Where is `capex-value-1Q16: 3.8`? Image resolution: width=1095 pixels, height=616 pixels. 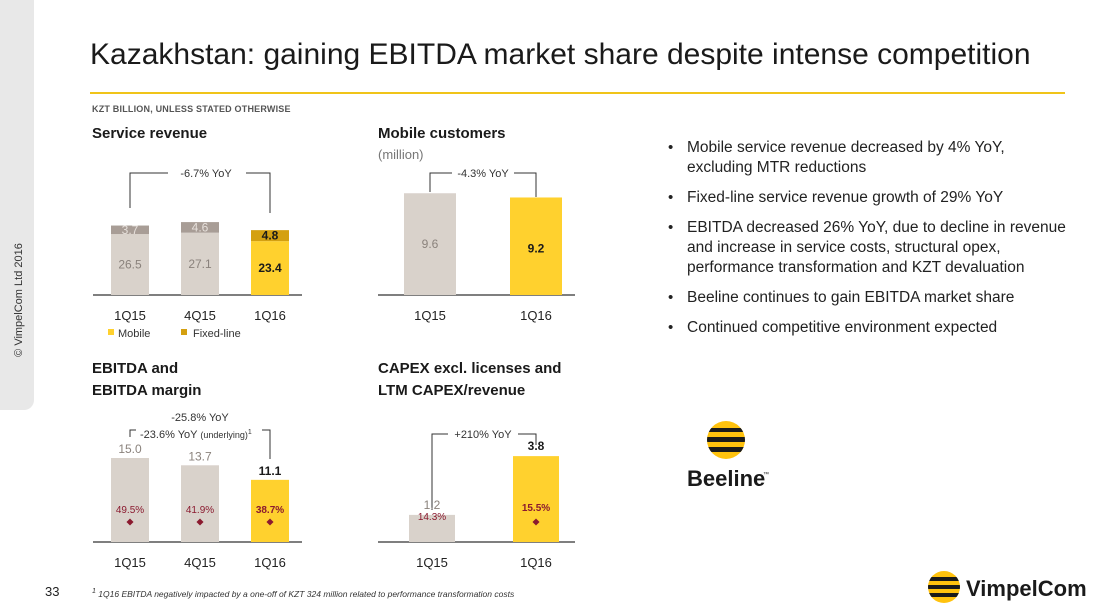
capex-value-1Q16: 3.8 is located at coordinates (536, 446).